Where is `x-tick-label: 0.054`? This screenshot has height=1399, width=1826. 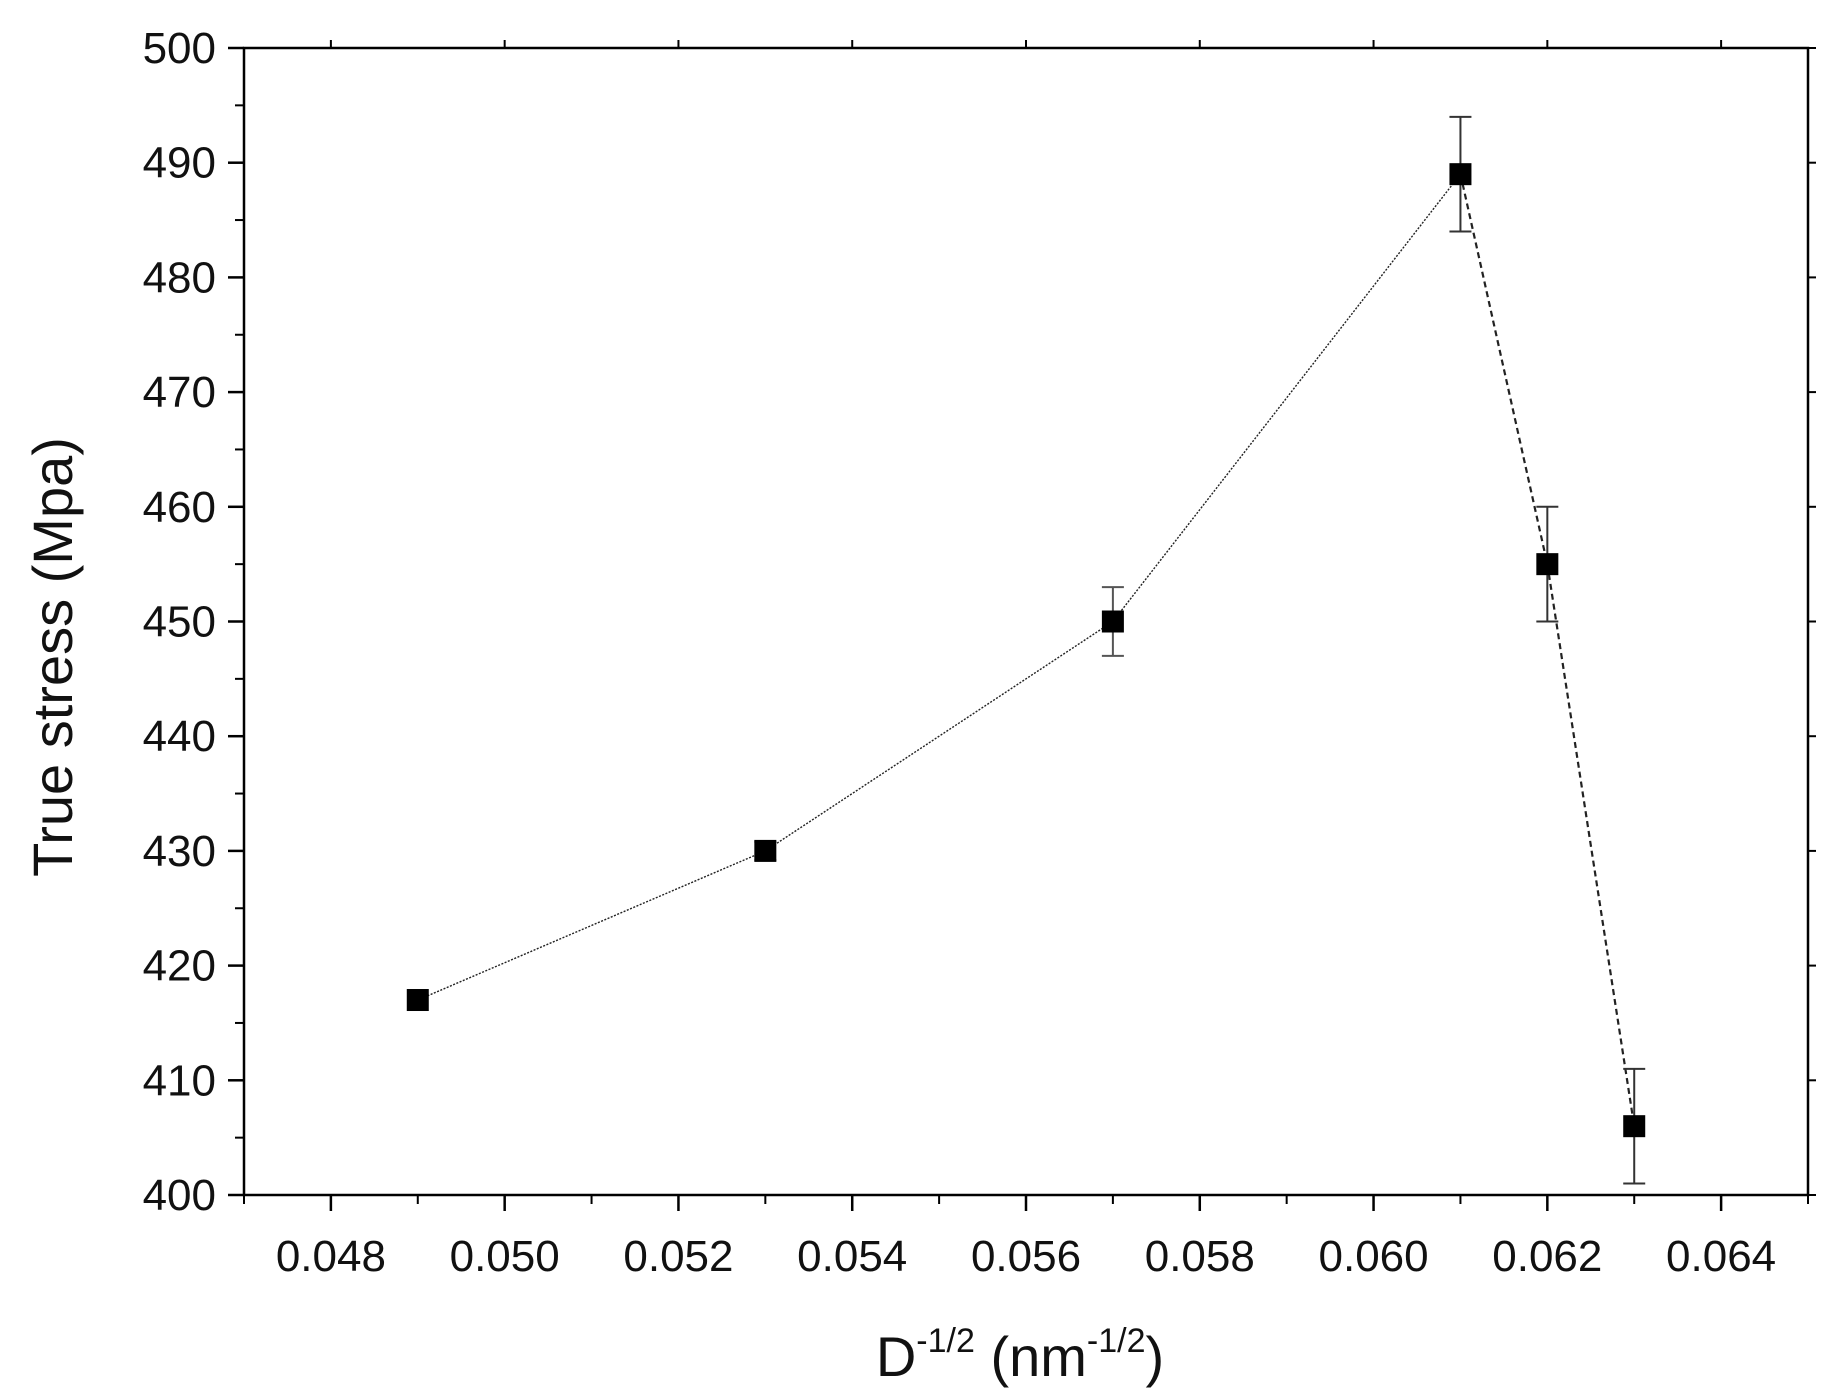 x-tick-label: 0.054 is located at coordinates (852, 1256).